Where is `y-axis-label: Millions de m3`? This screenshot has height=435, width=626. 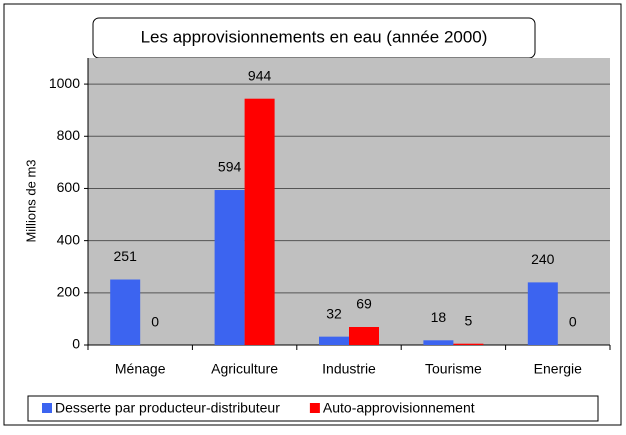 y-axis-label: Millions de m3 is located at coordinates (30, 200).